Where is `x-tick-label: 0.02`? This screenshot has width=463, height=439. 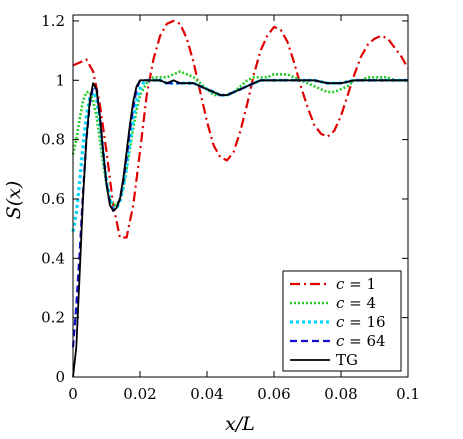
x-tick-label: 0.02 is located at coordinates (139, 394).